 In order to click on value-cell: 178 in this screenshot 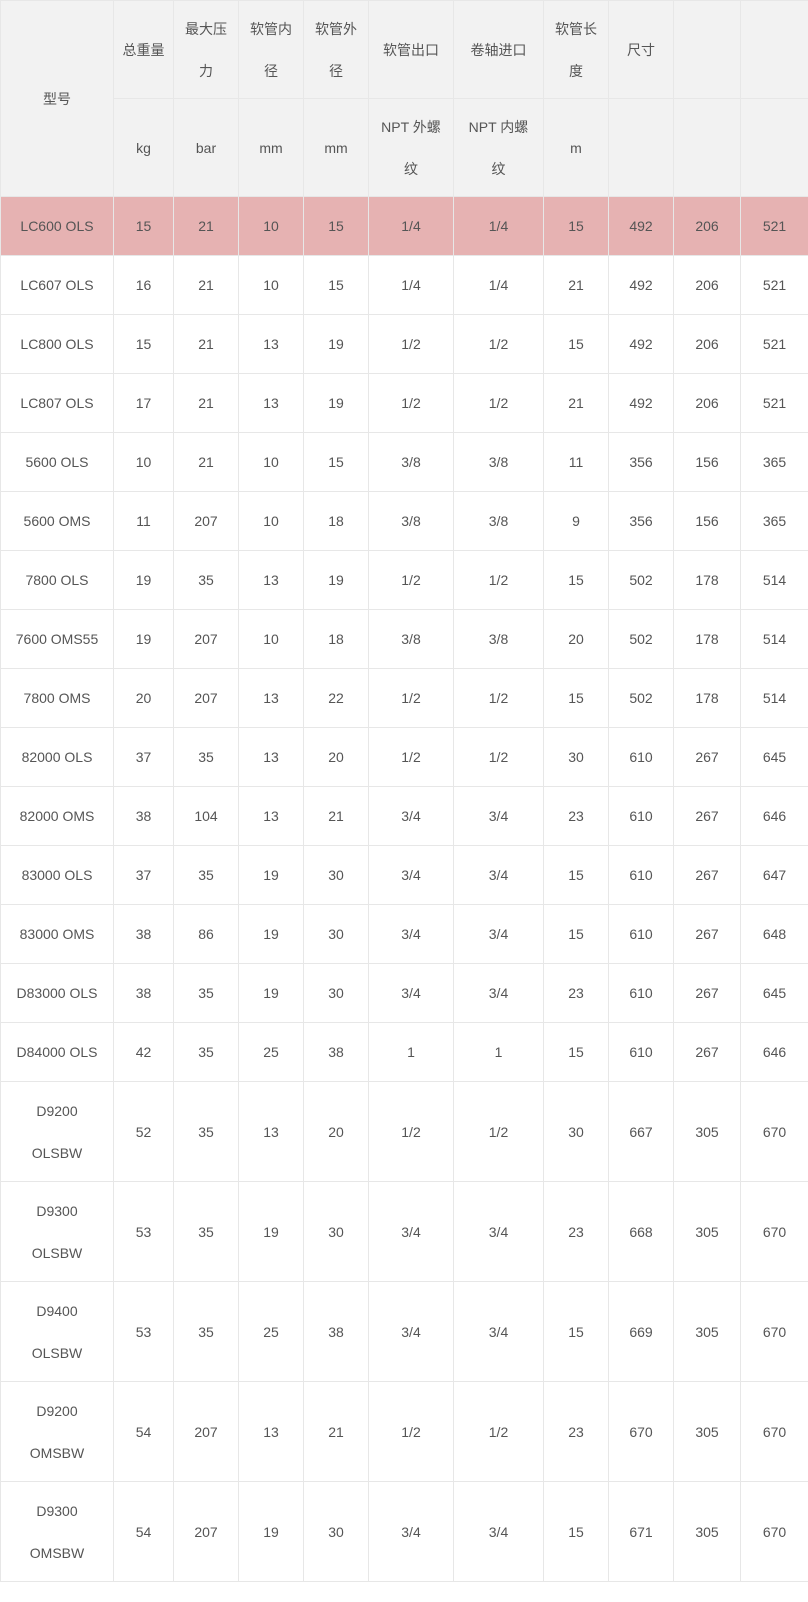, I will do `click(707, 580)`.